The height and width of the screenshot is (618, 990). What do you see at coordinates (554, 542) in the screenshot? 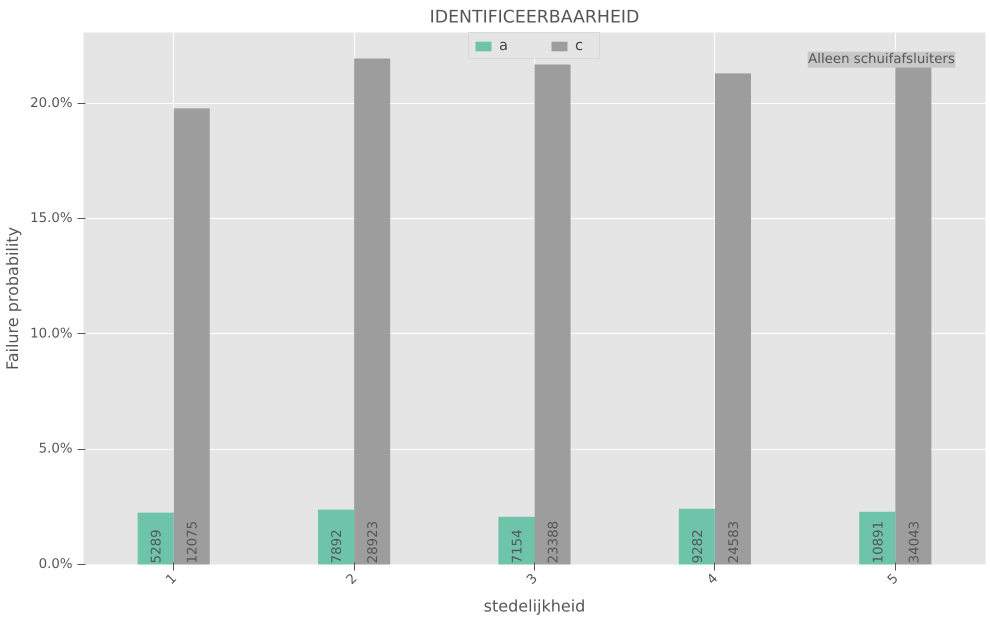
I see `annotation: 23388` at bounding box center [554, 542].